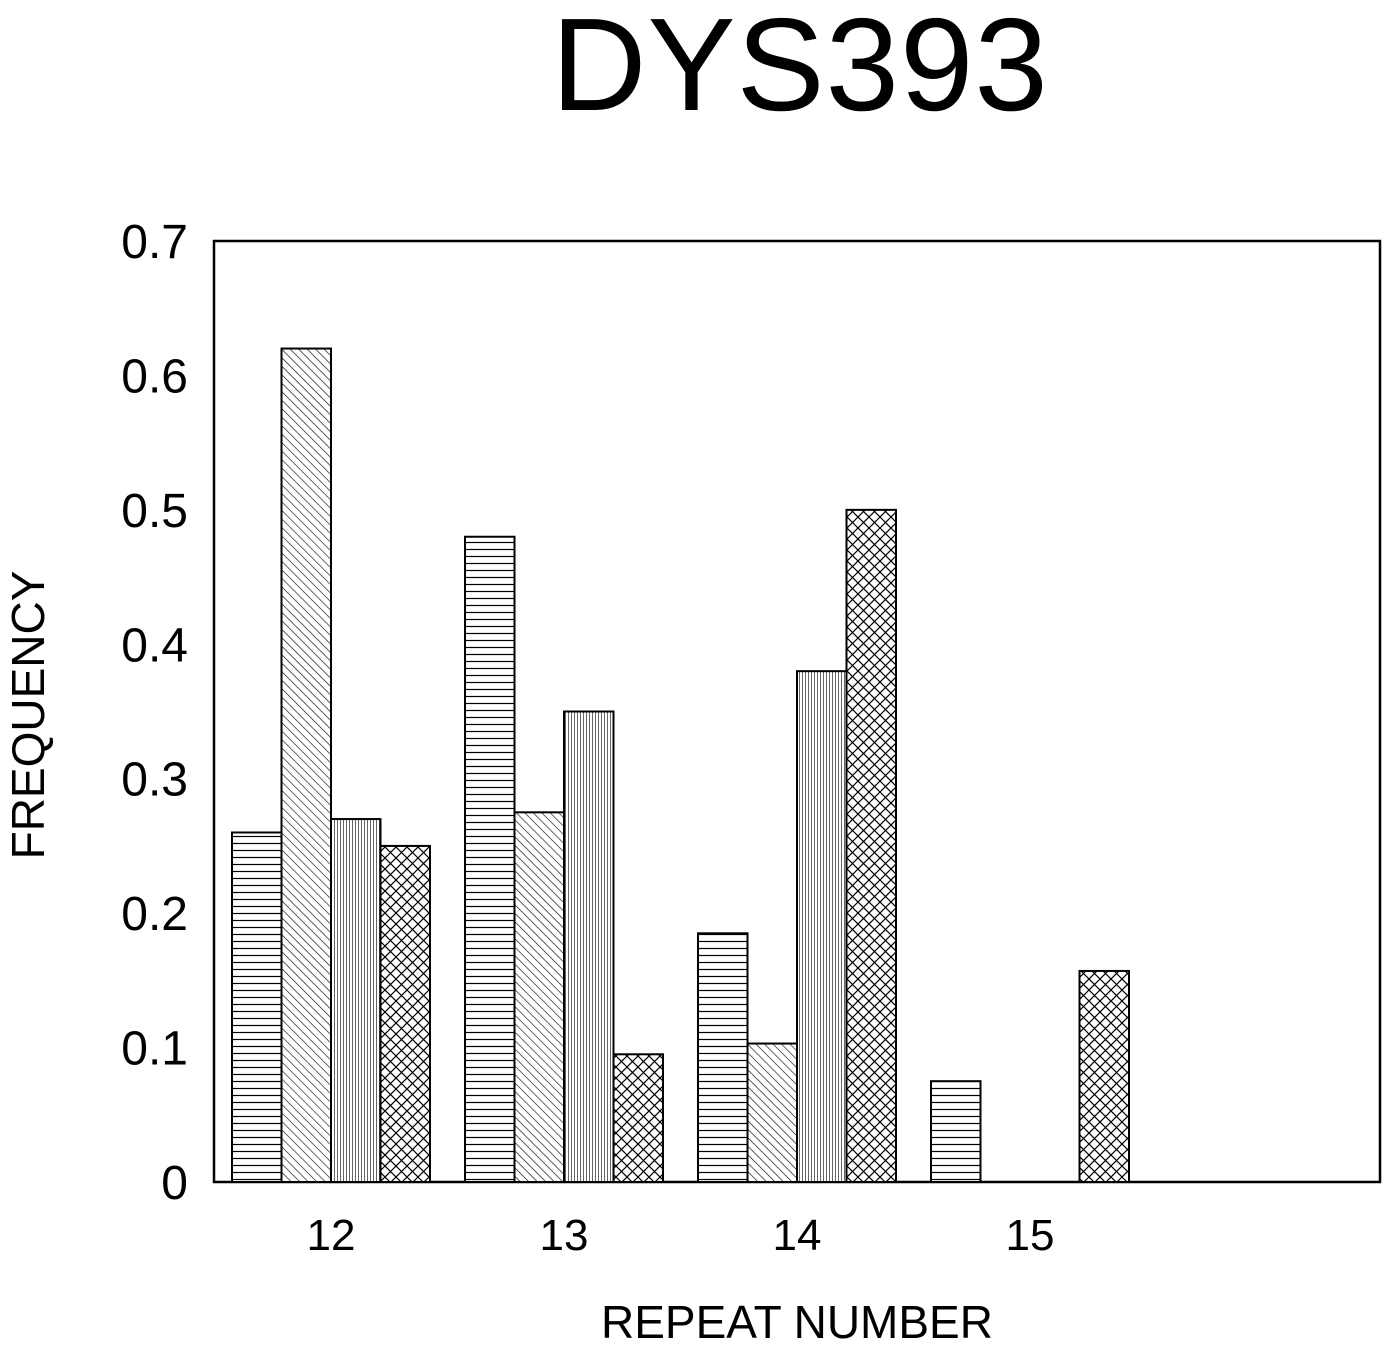  What do you see at coordinates (154, 376) in the screenshot?
I see `y-tick-label: 0.6` at bounding box center [154, 376].